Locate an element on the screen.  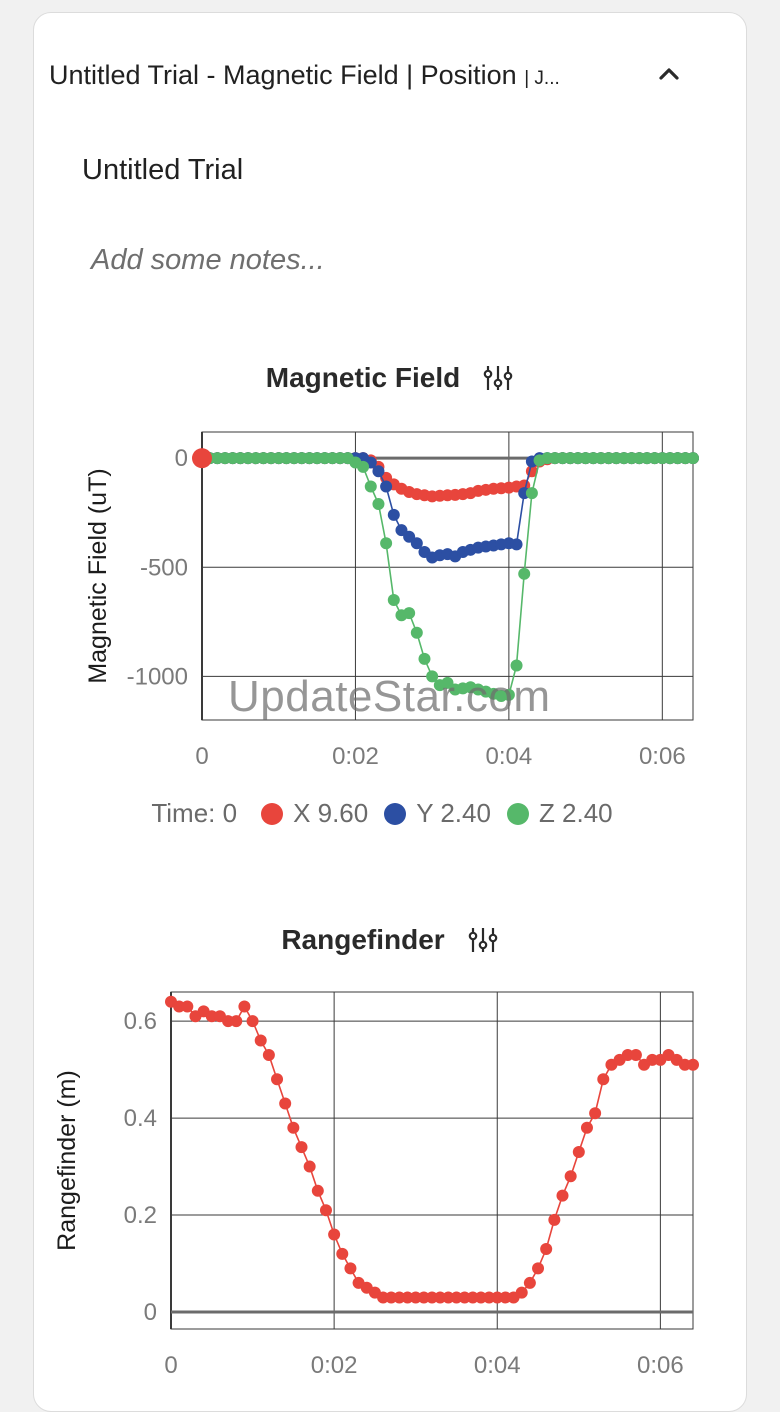
magnetic-chart-title: Magnetic Field is located at coordinates (363, 377).